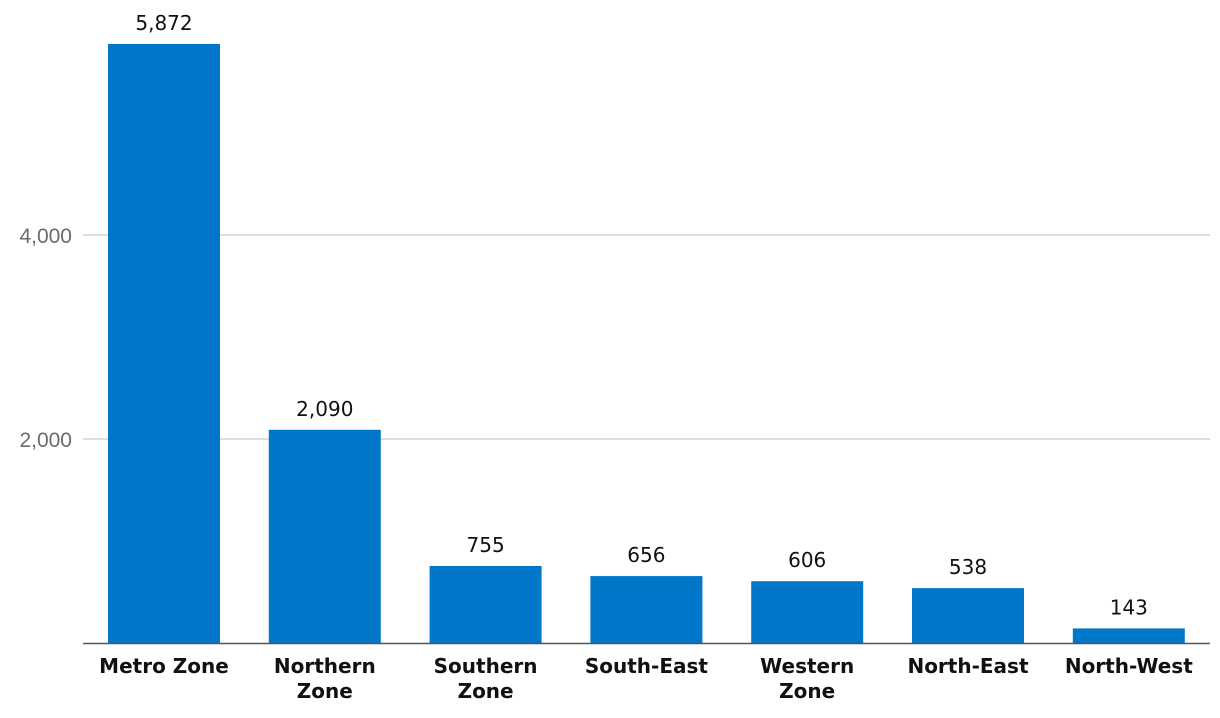 This screenshot has height=718, width=1220. I want to click on y-tick-label: 4,000, so click(45, 236).